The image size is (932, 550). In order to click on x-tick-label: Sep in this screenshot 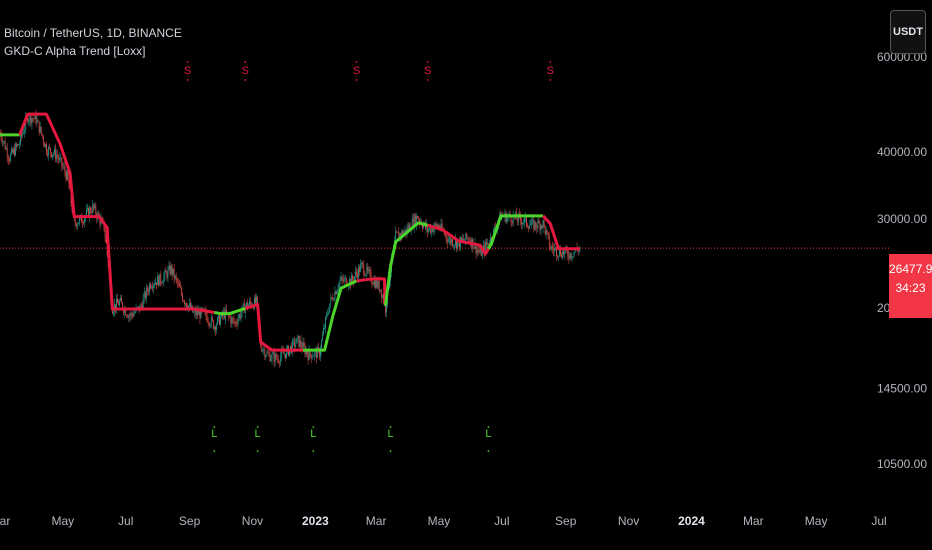, I will do `click(566, 521)`.